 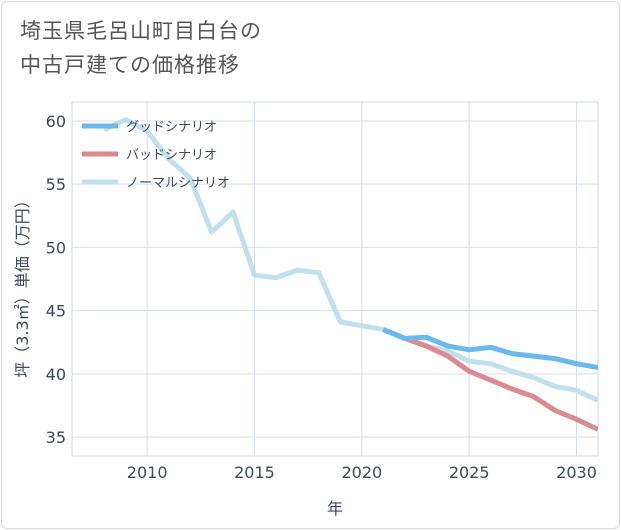 I want to click on legend-label-0: グッドシナリオ, so click(x=171, y=127).